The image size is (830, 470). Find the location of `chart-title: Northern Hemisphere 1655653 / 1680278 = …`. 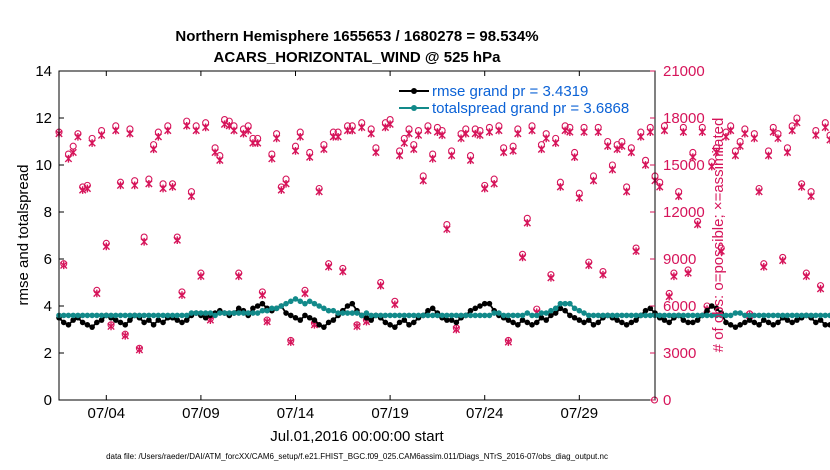

chart-title: Northern Hemisphere 1655653 / 1680278 = … is located at coordinates (356, 36).